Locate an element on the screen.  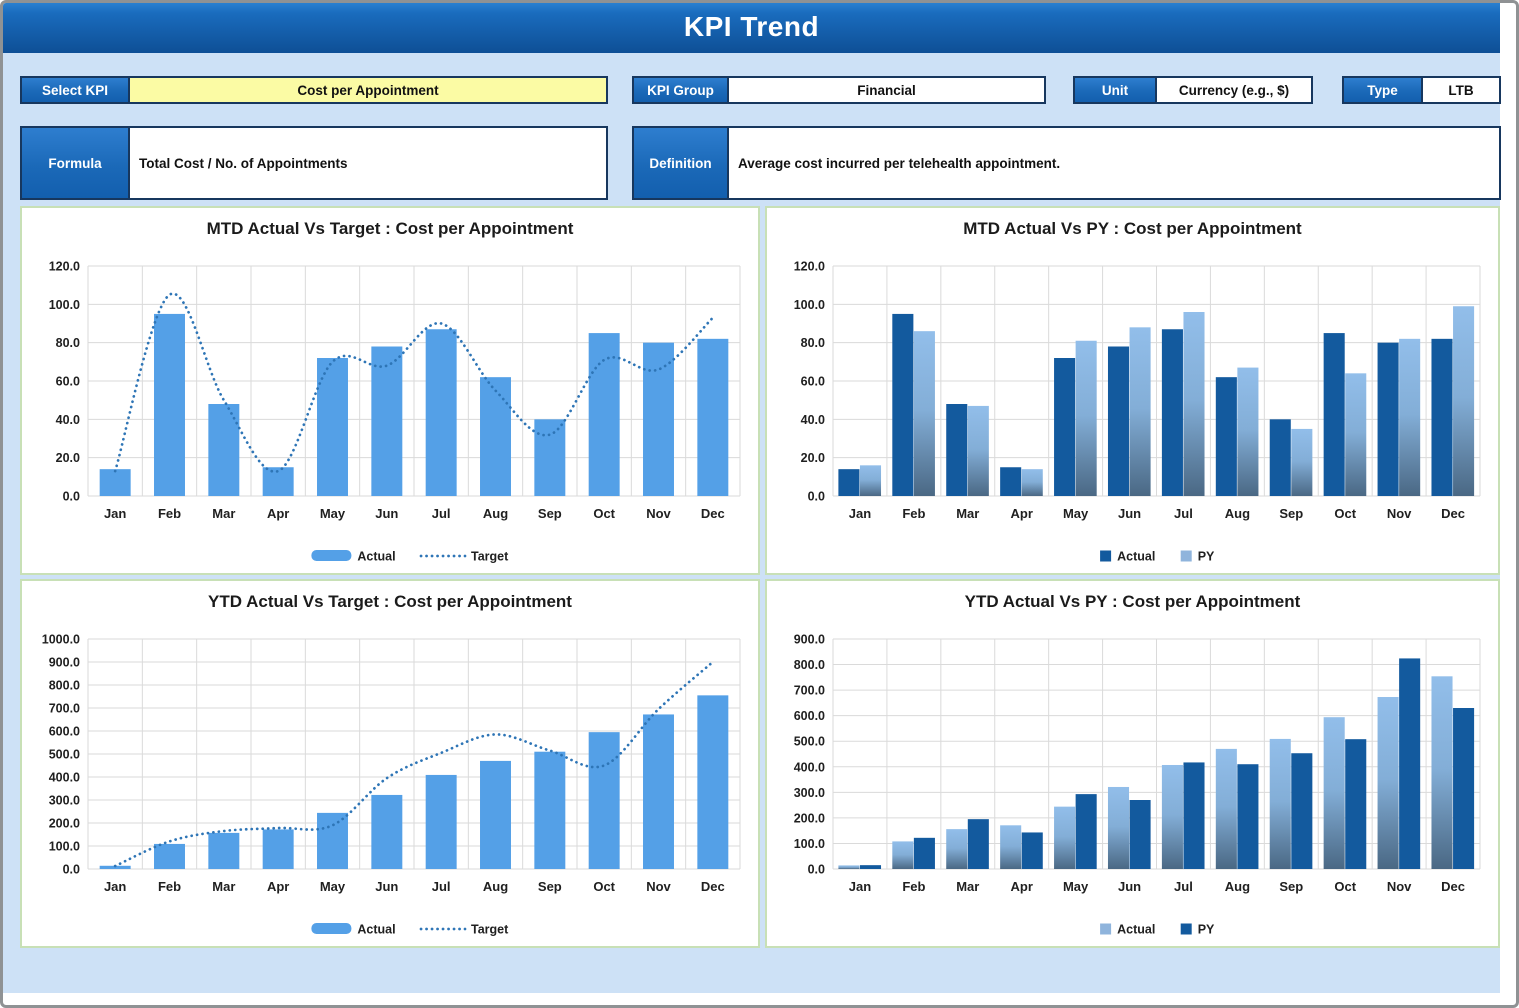
title-band: KPI Trend is located at coordinates (751, 28).